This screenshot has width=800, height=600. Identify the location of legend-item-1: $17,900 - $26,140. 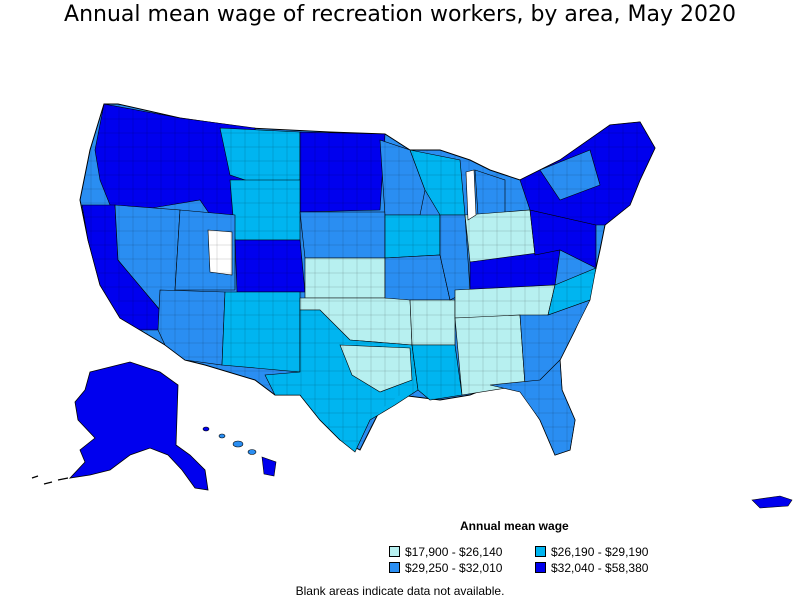
(445, 552).